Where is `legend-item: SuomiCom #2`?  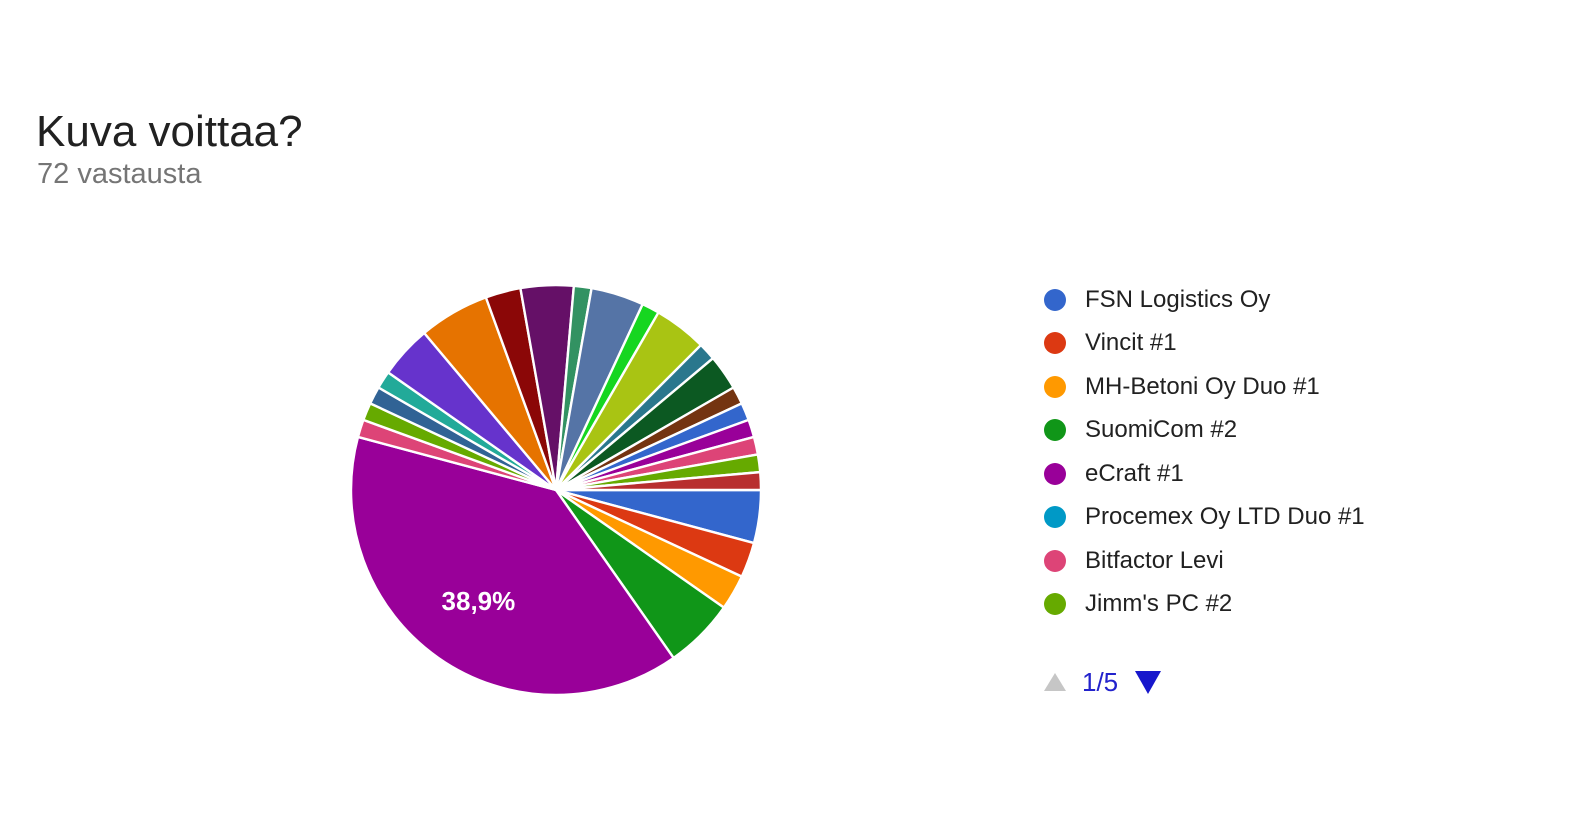
legend-item: SuomiCom #2 is located at coordinates (1204, 431).